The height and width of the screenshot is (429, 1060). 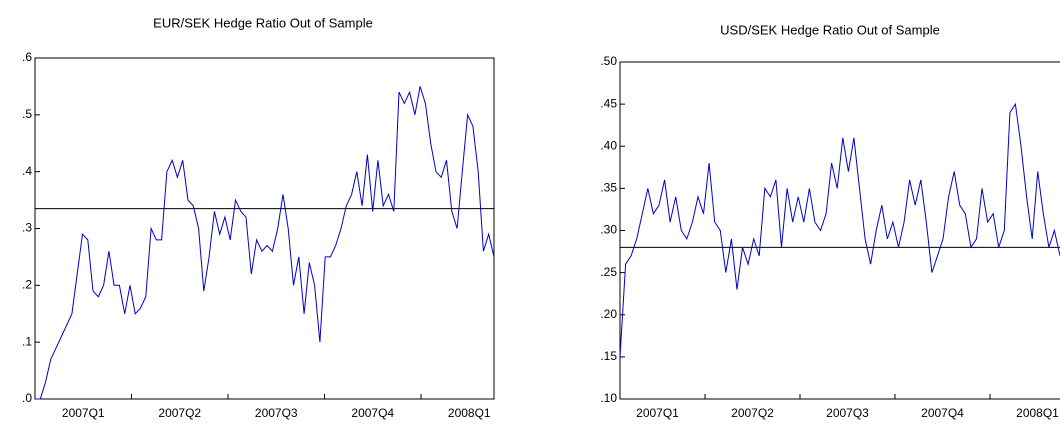 What do you see at coordinates (608, 272) in the screenshot?
I see `y-tick-label: .25` at bounding box center [608, 272].